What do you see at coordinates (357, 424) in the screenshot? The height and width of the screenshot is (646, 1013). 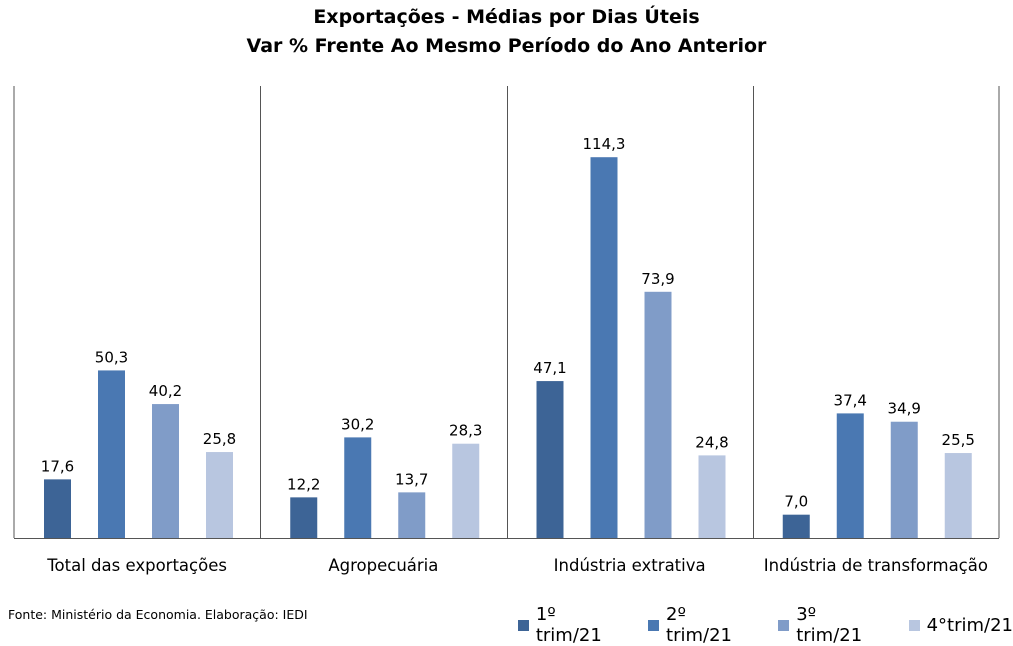 I see `data-label: 30,2` at bounding box center [357, 424].